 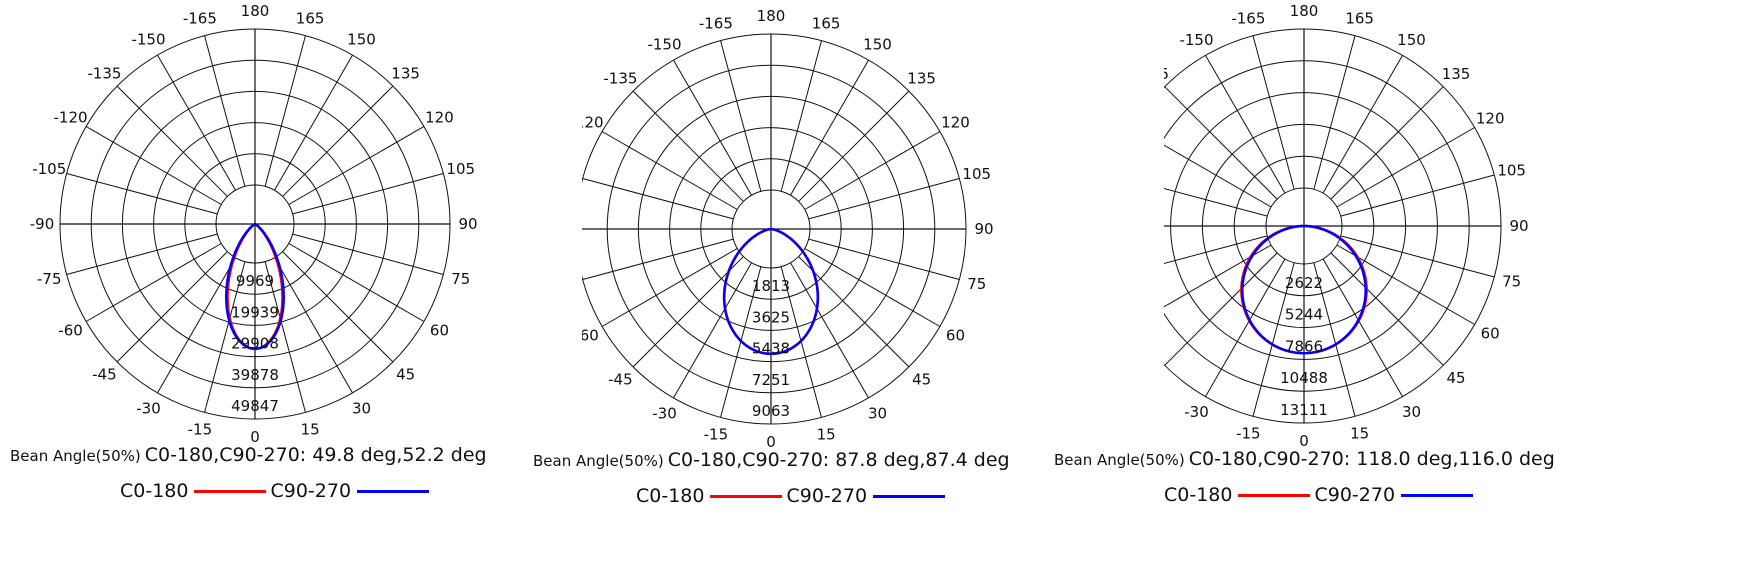 I want to click on angle-tick-label: -165, so click(x=200, y=18).